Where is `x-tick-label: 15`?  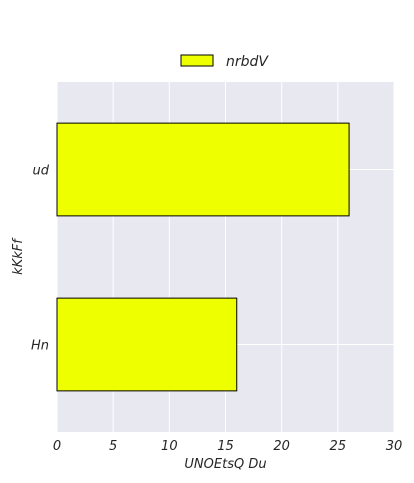
x-tick-label: 15 is located at coordinates (225, 446).